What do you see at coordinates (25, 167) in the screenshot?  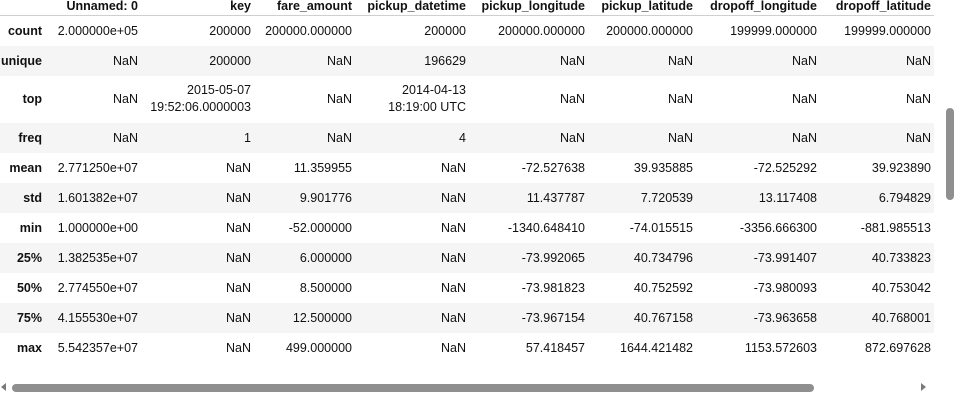 I see `row-label: mean` at bounding box center [25, 167].